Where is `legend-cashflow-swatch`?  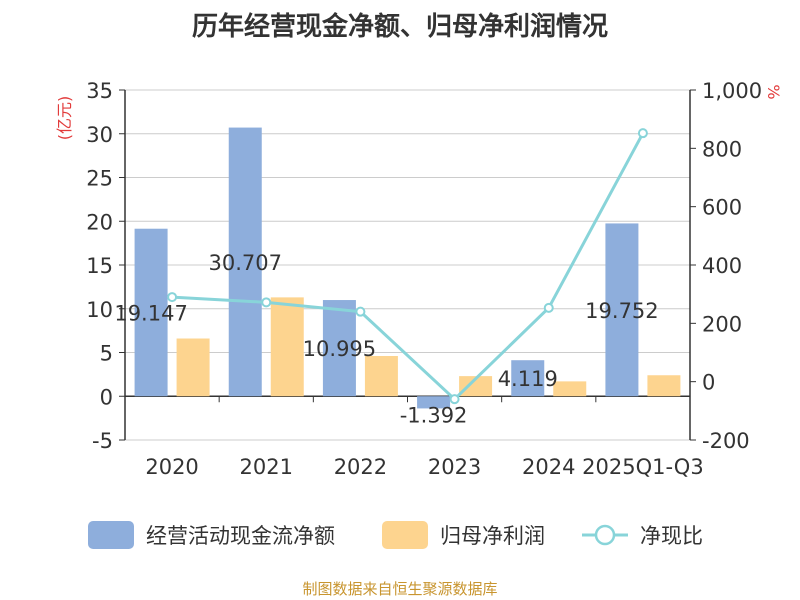
legend-cashflow-swatch is located at coordinates (111, 535).